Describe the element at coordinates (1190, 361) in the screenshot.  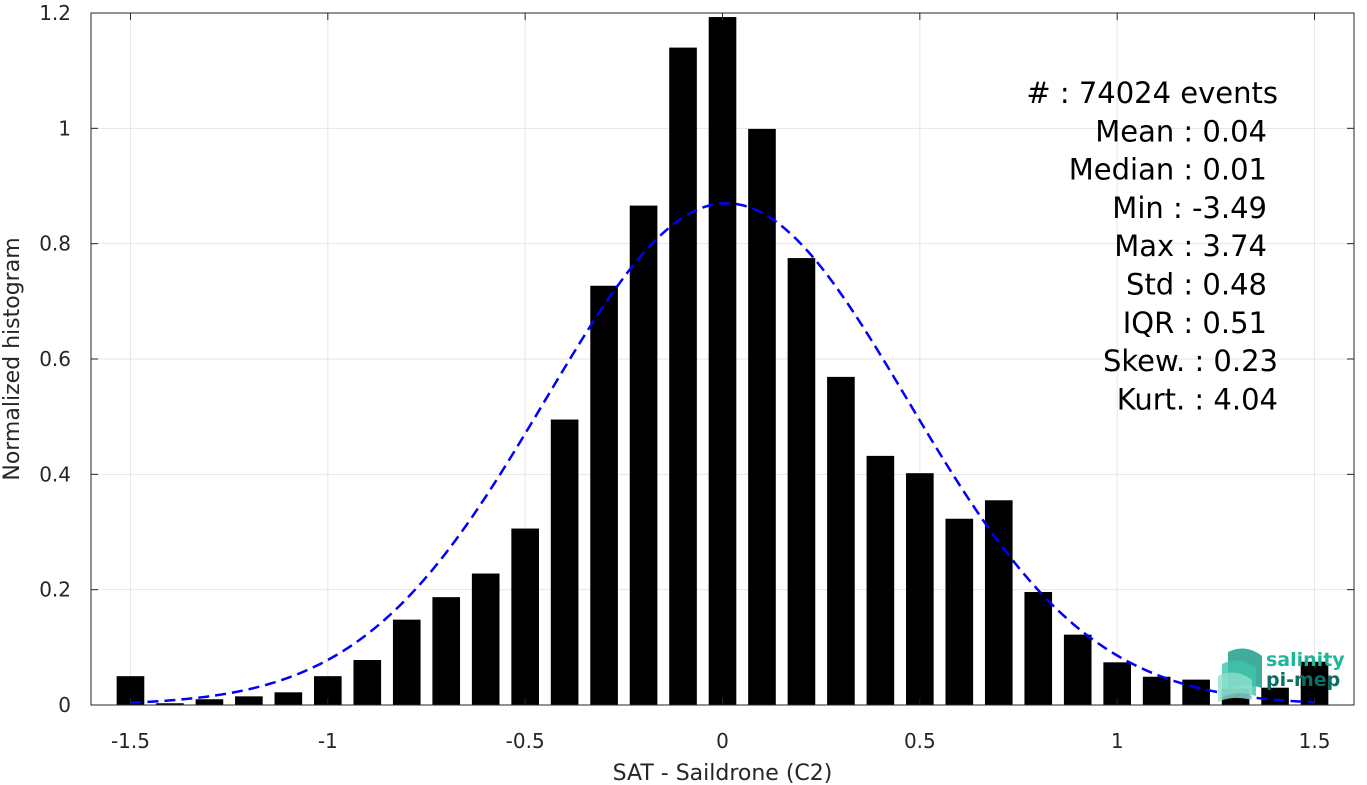
I see `stat-line: Skew. : 0.23` at that location.